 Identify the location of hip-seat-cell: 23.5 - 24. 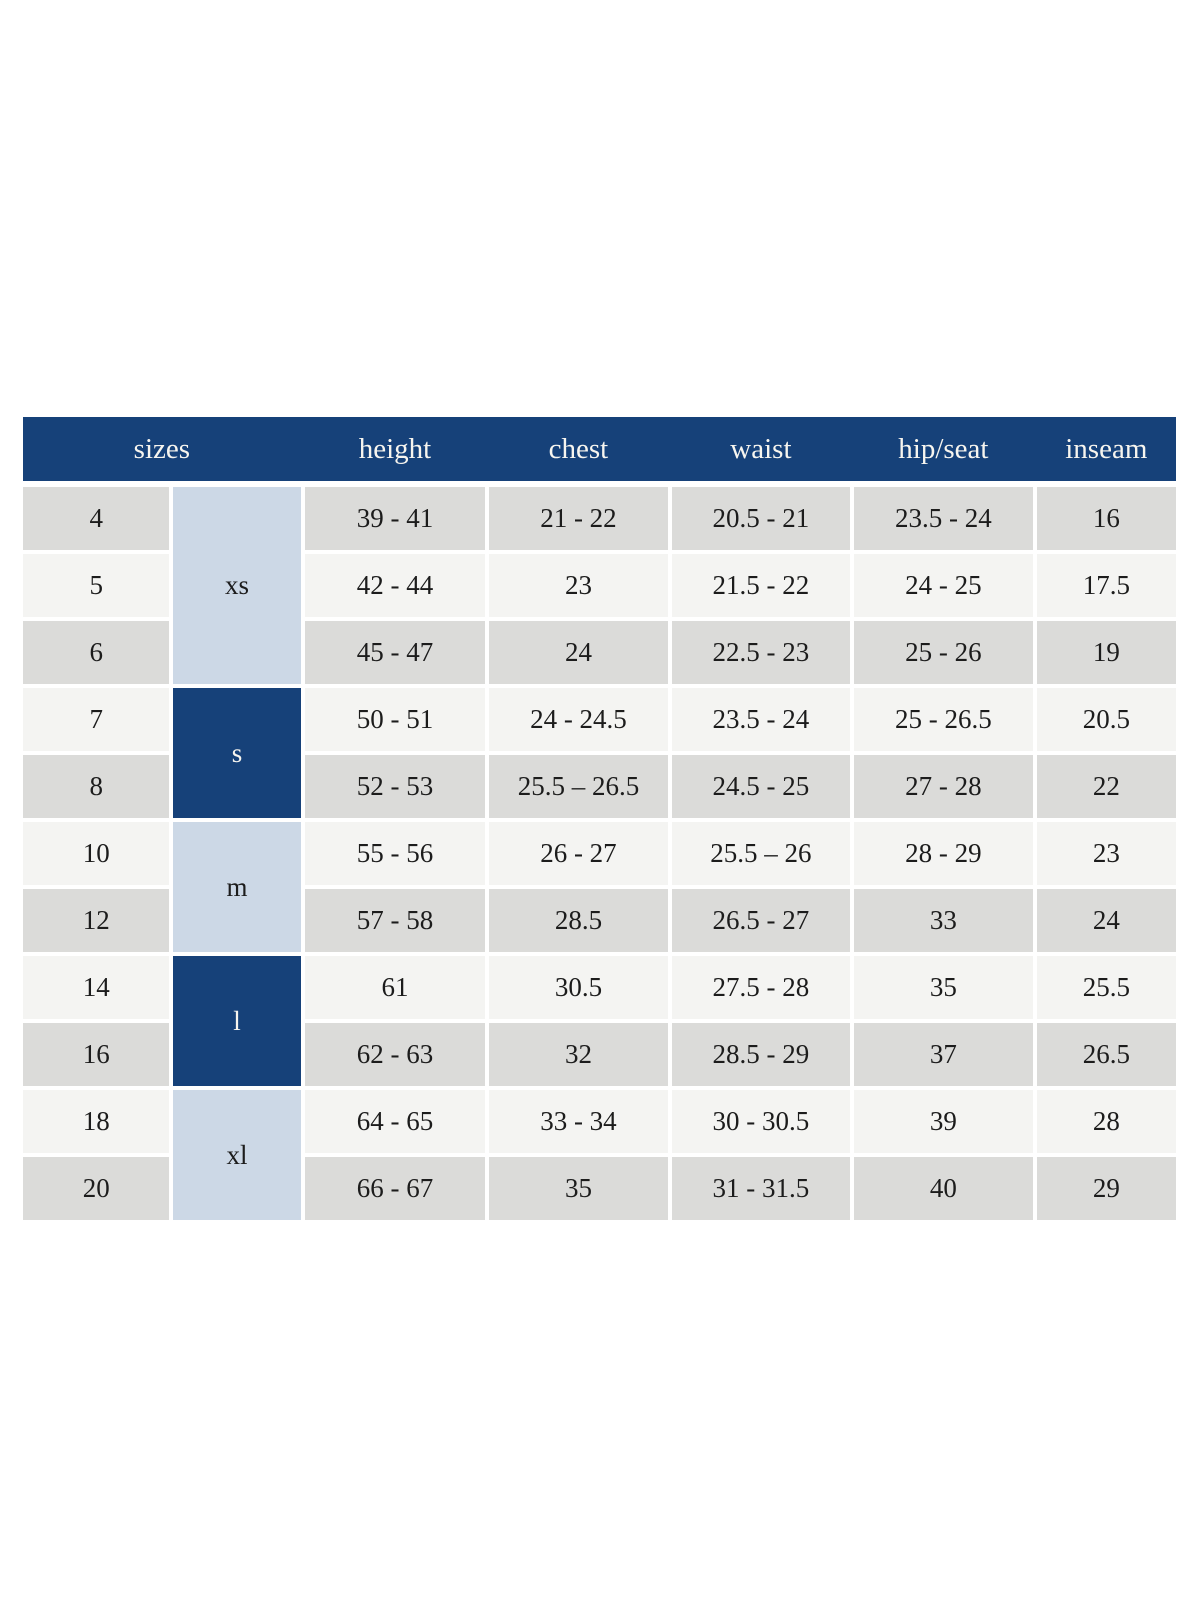
(943, 518).